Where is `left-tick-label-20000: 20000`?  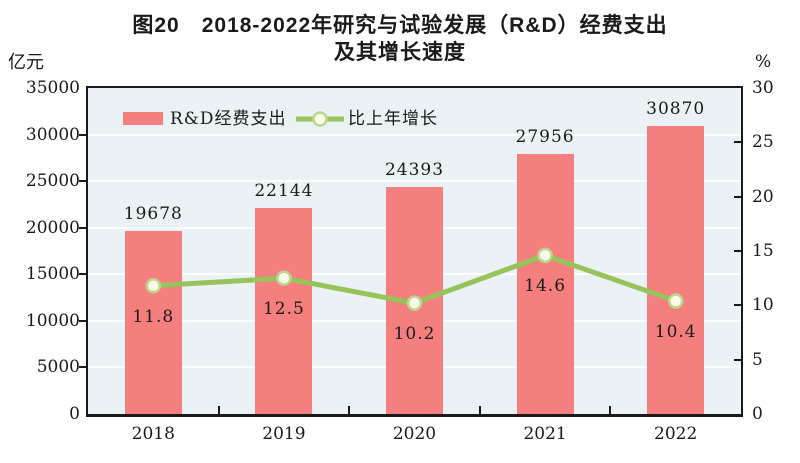 left-tick-label-20000: 20000 is located at coordinates (52, 227).